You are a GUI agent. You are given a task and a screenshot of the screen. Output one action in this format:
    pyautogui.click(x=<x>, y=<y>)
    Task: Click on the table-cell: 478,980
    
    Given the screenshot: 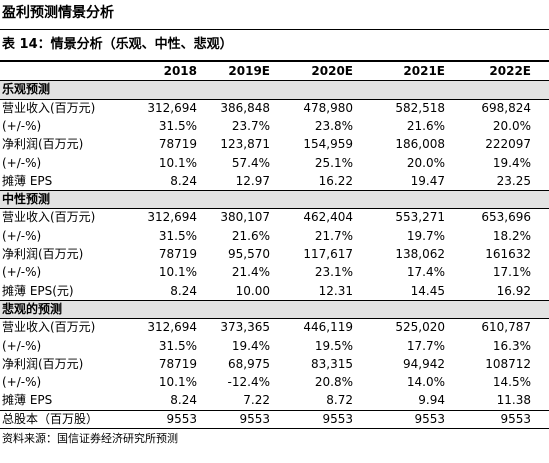 What is the action you would take?
    pyautogui.click(x=328, y=107)
    